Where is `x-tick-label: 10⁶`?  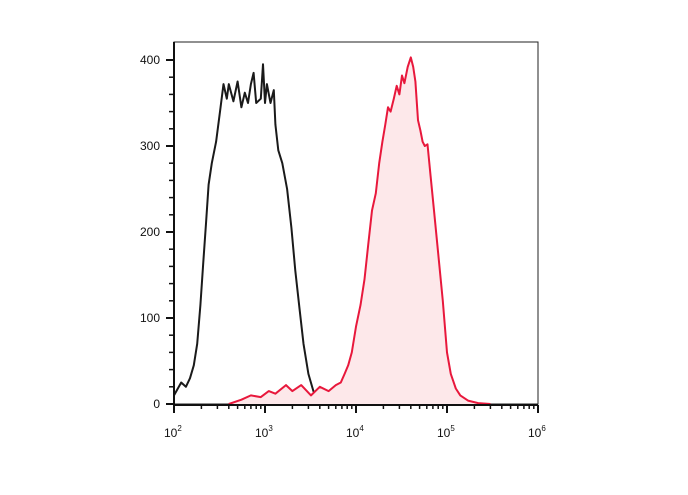 x-tick-label: 10⁶ is located at coordinates (537, 432).